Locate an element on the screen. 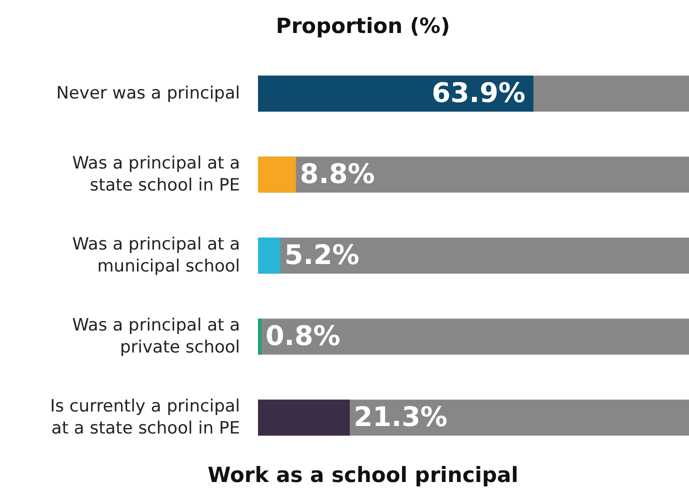 The image size is (689, 498). x-axis-title: Work as a school principal is located at coordinates (363, 475).